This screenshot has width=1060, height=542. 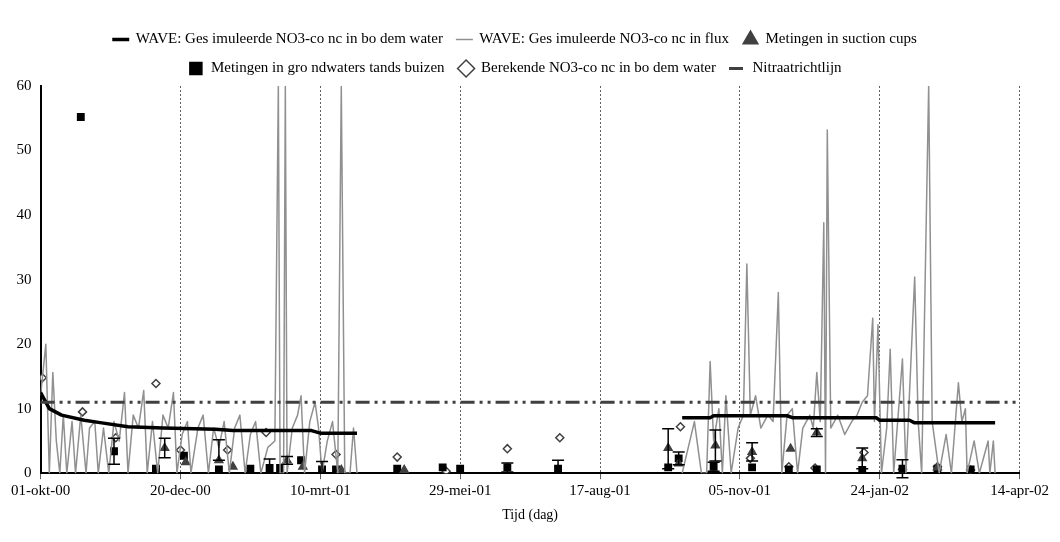 What do you see at coordinates (604, 38) in the screenshot?
I see `legend-label: WAVE: Ges imuleerde NO3-co nc in flux` at bounding box center [604, 38].